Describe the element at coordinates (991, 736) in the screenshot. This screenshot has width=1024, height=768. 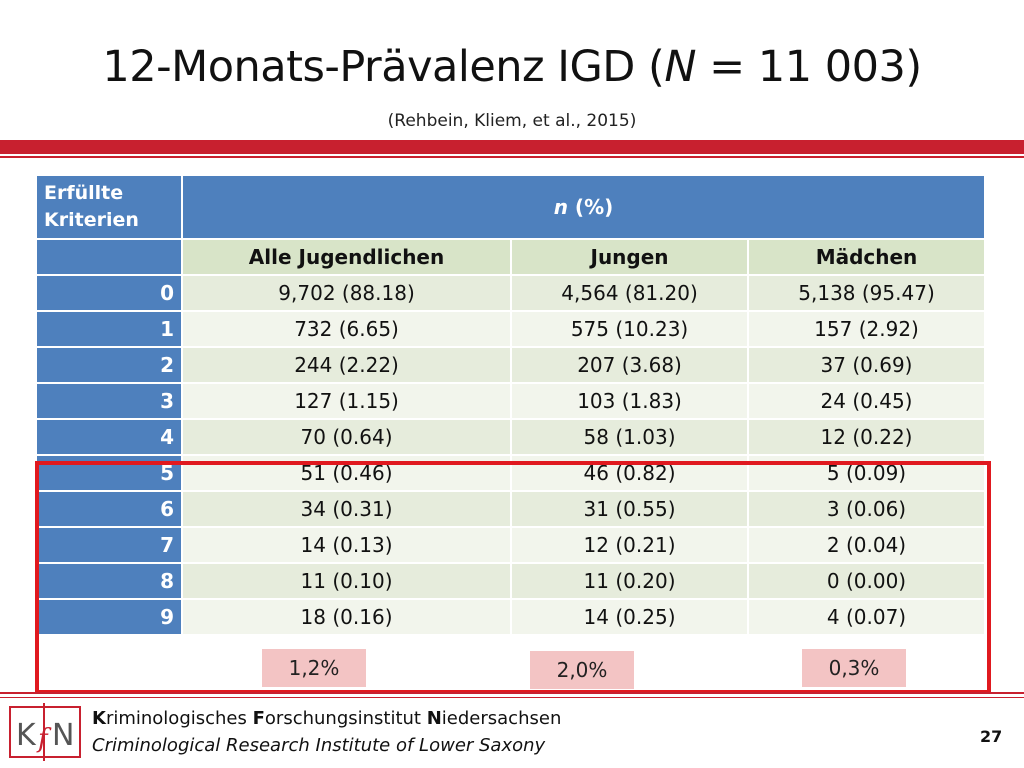
I see `page-number: 27` at that location.